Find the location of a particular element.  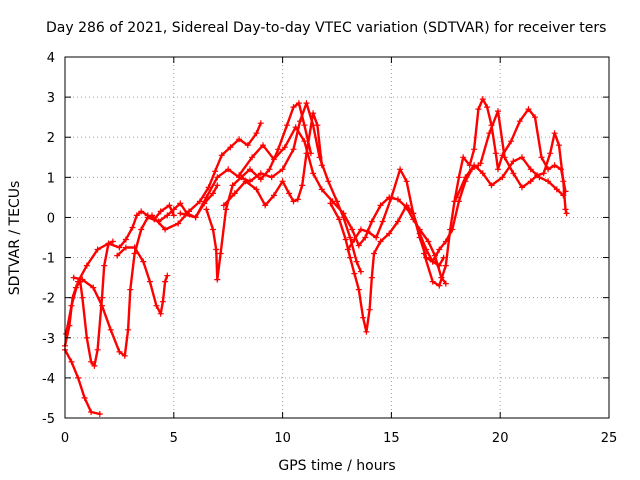

y-axis-label: SDTVAR / TECUs is located at coordinates (15, 238).